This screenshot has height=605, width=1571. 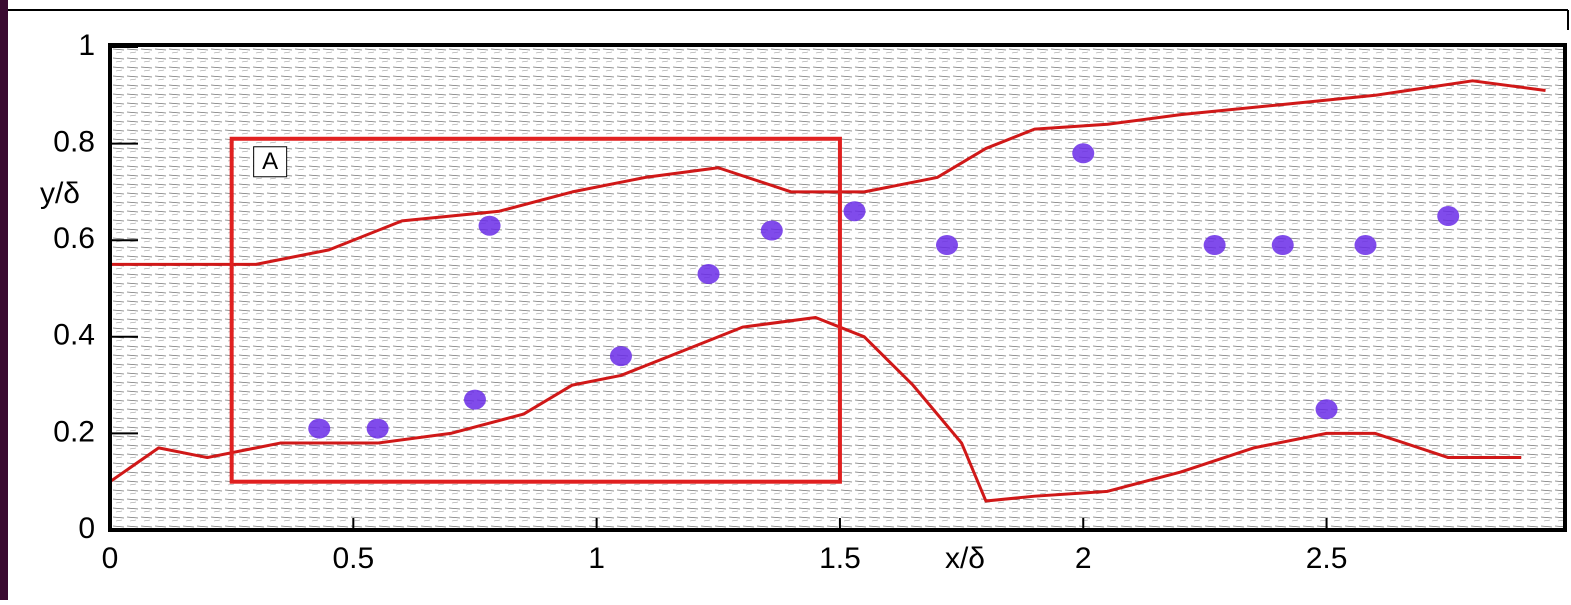 What do you see at coordinates (1083, 558) in the screenshot?
I see `x-tick-label: 2` at bounding box center [1083, 558].